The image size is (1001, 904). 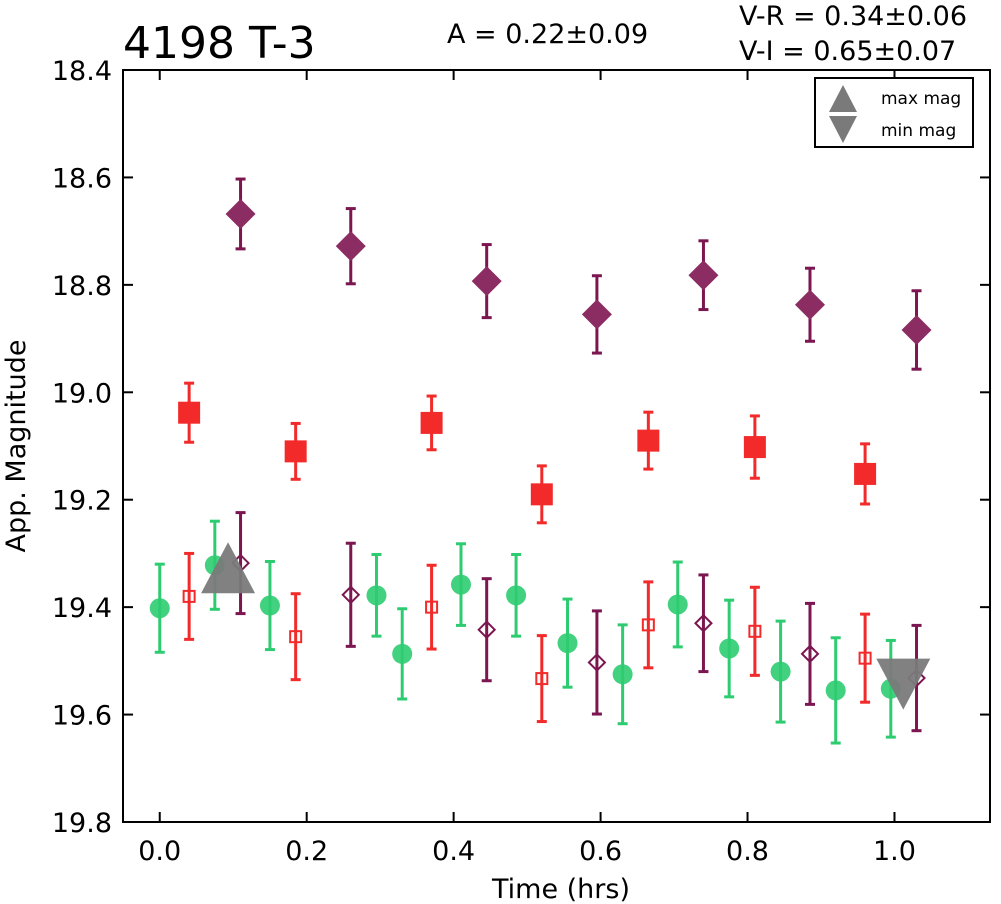 What do you see at coordinates (847, 51) in the screenshot?
I see `v-i-annotation: V-I = 0.65±0.07` at bounding box center [847, 51].